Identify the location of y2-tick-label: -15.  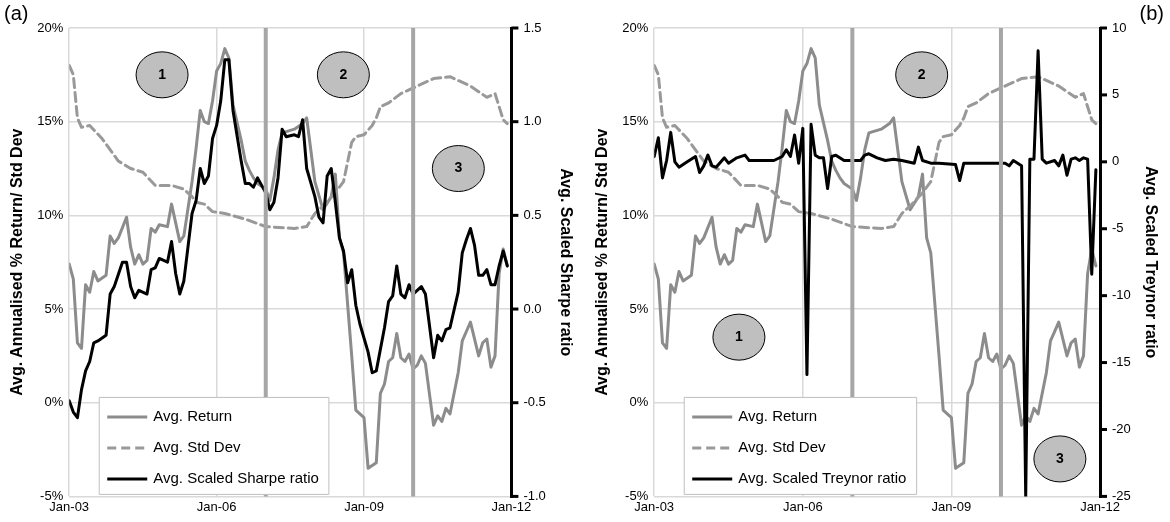
(1121, 362).